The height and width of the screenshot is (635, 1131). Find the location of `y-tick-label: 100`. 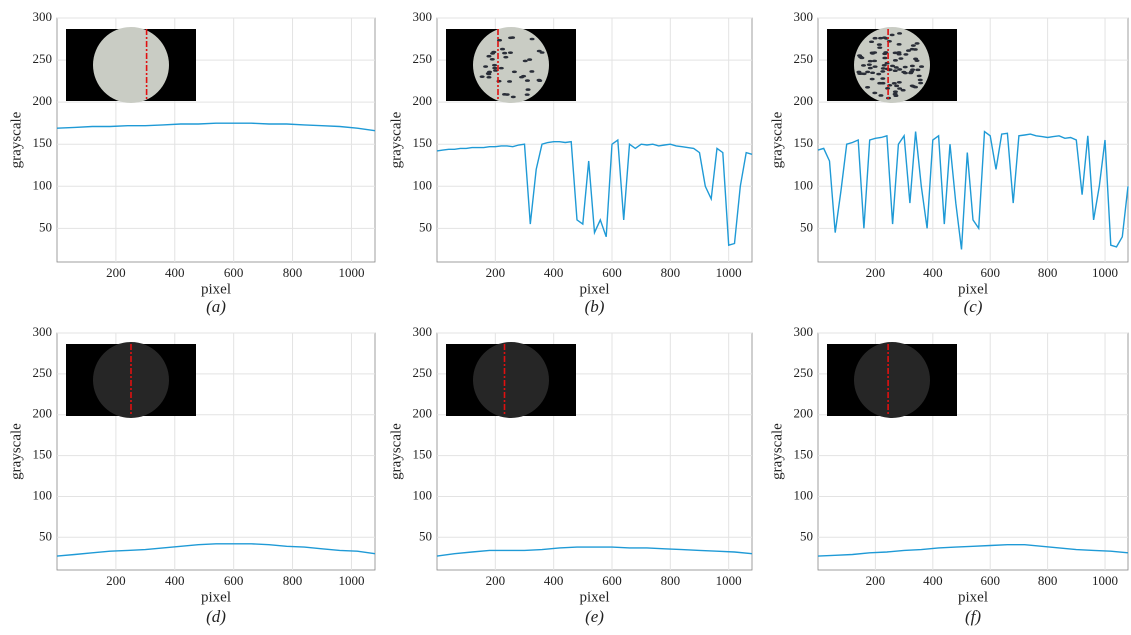

y-tick-label: 100 is located at coordinates (423, 184).